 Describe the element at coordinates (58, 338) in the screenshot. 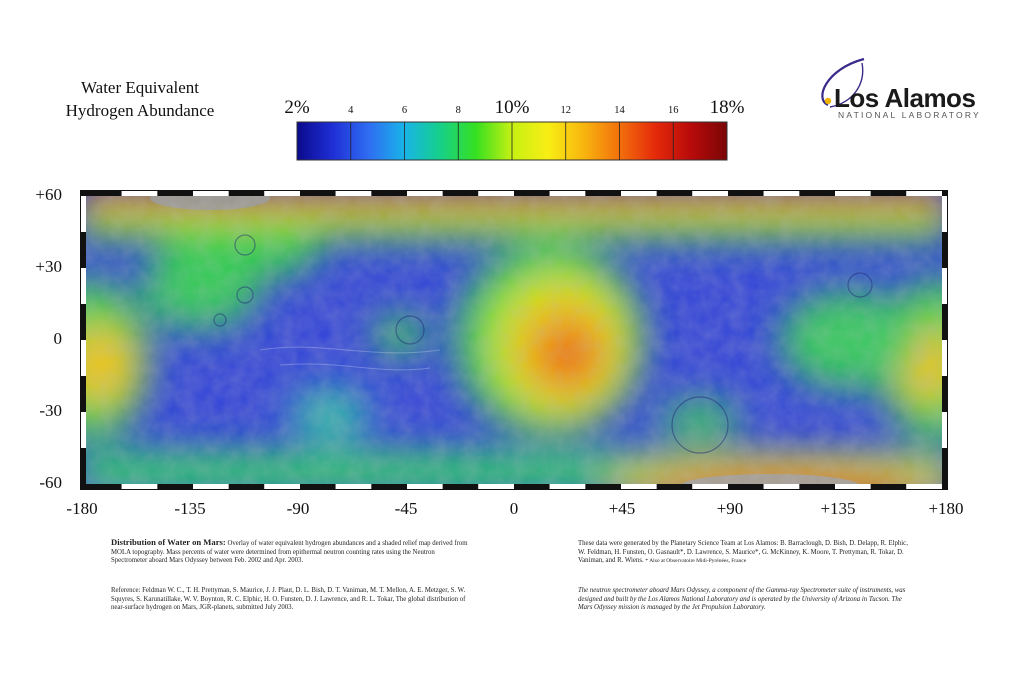

I see `latitude-label: 0` at that location.